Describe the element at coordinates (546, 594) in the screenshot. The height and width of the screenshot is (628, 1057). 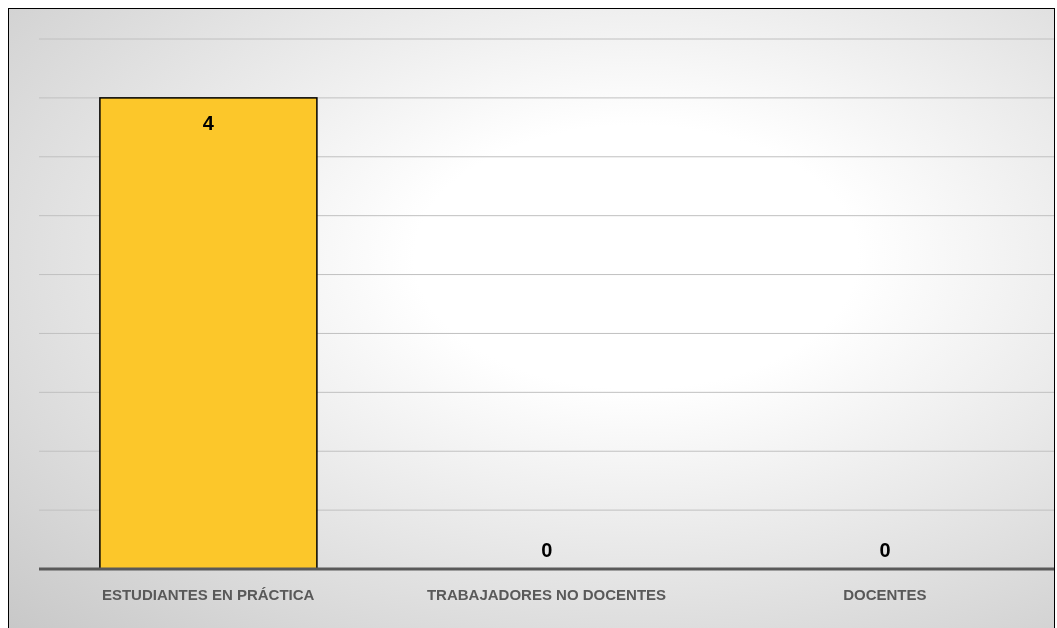
I see `x-tick-label: TRABAJADORES NO DOCENTES` at that location.